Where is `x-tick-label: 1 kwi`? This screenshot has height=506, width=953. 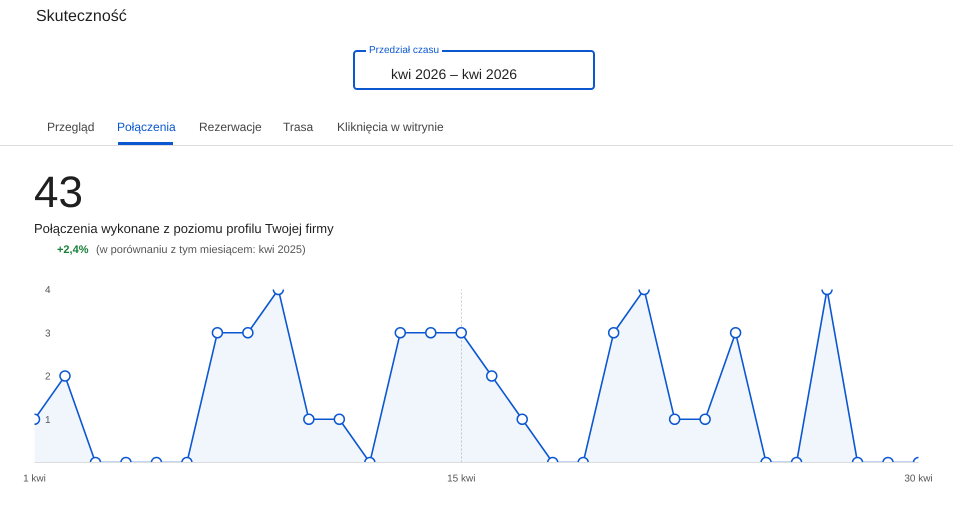 x-tick-label: 1 kwi is located at coordinates (34, 479).